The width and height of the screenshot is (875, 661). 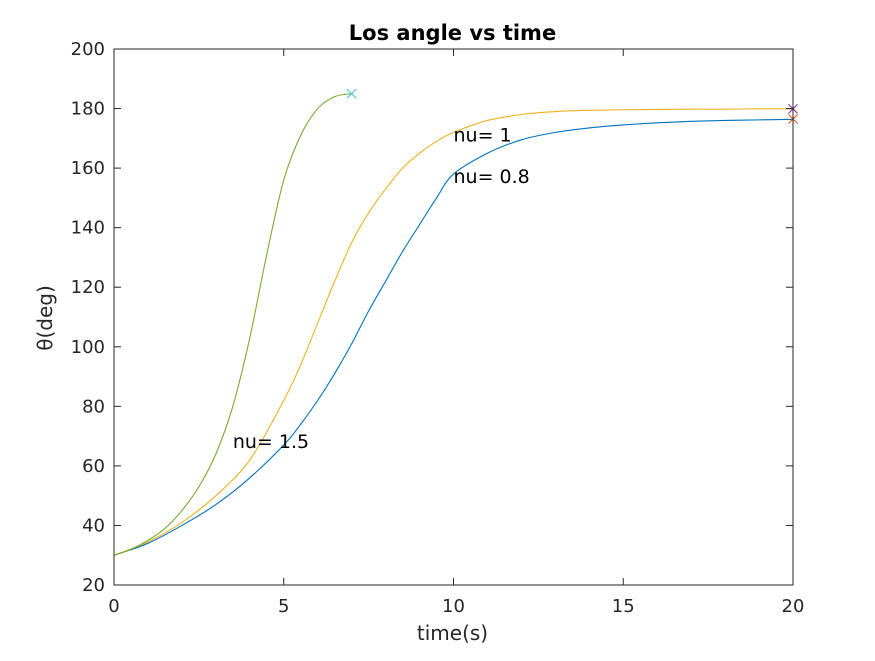 I want to click on series-annotation: nu= 1.5, so click(x=271, y=442).